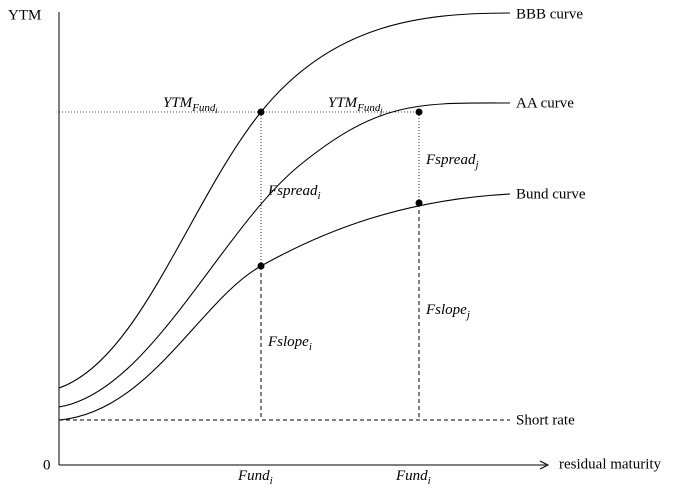 The image size is (693, 489). I want to click on annotation-subsub: j, so click(381, 110).